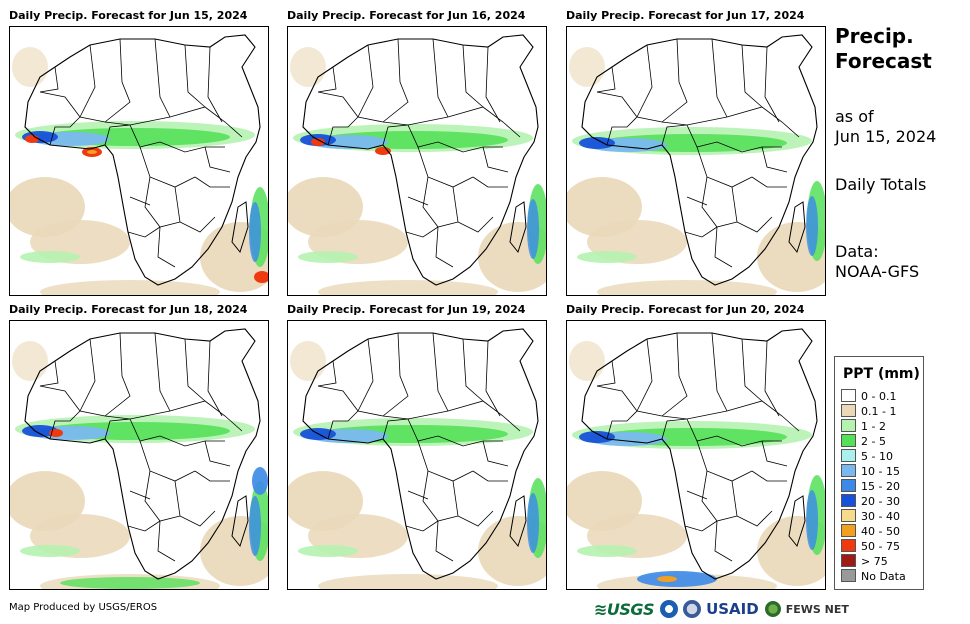  Describe the element at coordinates (881, 374) in the screenshot. I see `legend-title: PPT (mm)` at that location.